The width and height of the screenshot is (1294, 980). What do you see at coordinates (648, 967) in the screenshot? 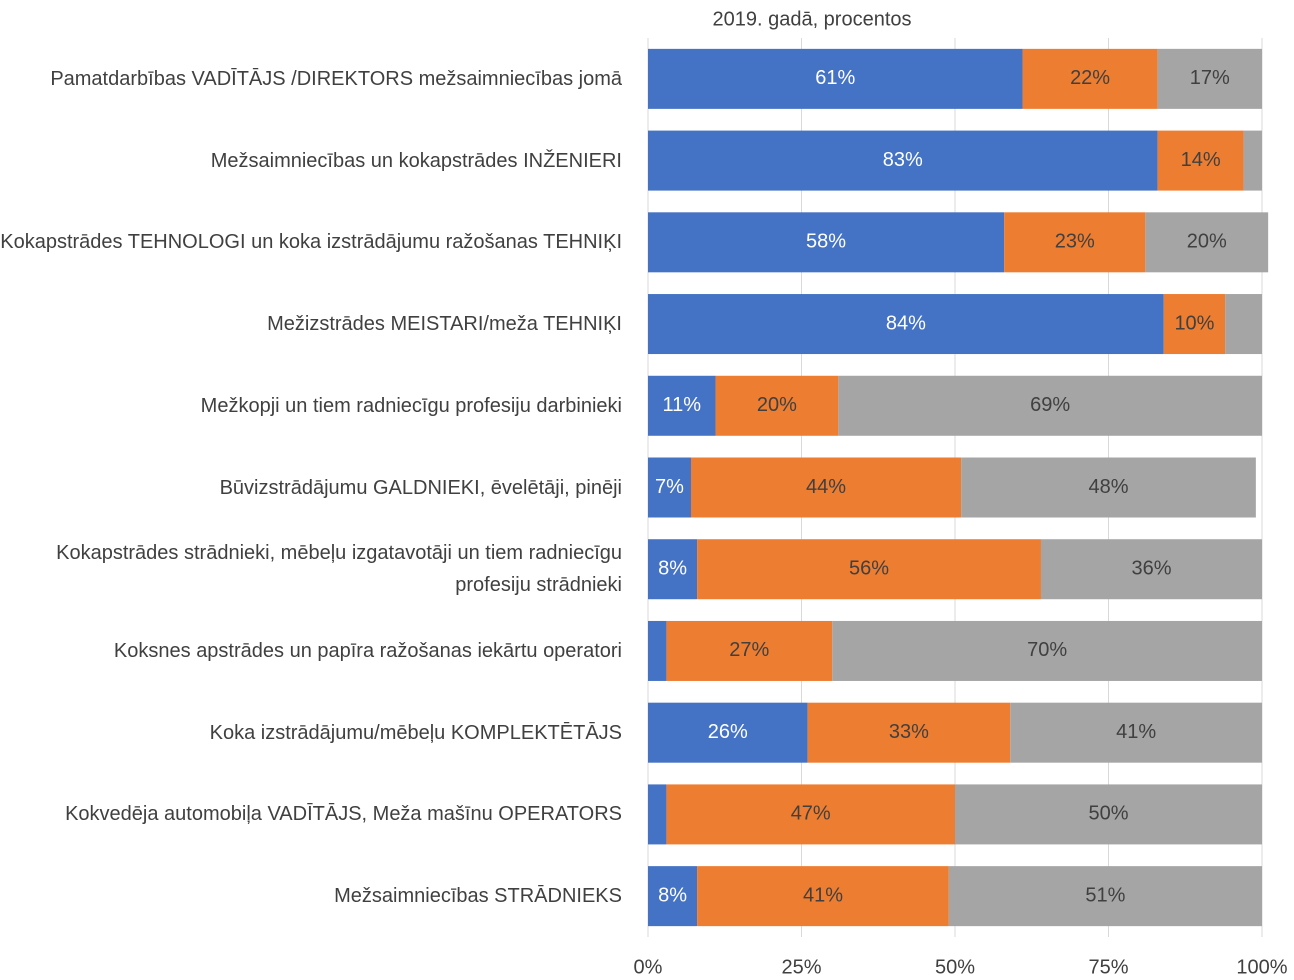
I see `x-tick-label: 0%` at bounding box center [648, 967].